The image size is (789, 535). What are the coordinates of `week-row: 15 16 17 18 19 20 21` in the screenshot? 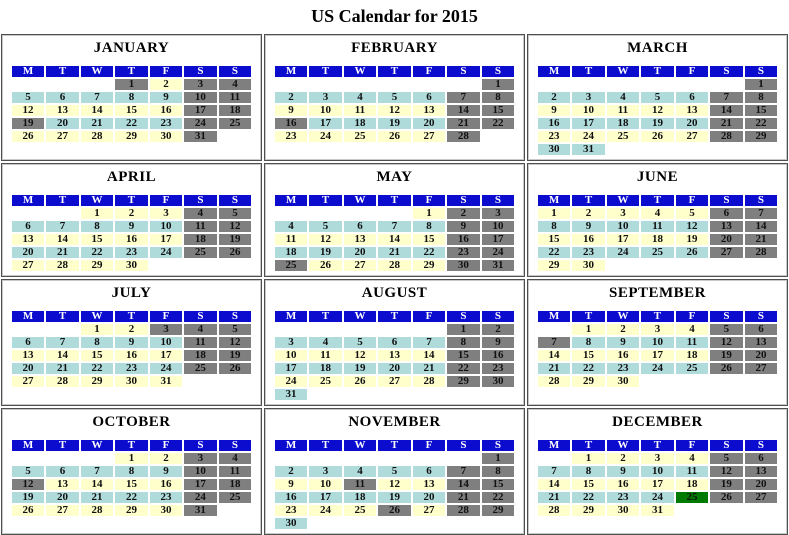 It's located at (657, 239).